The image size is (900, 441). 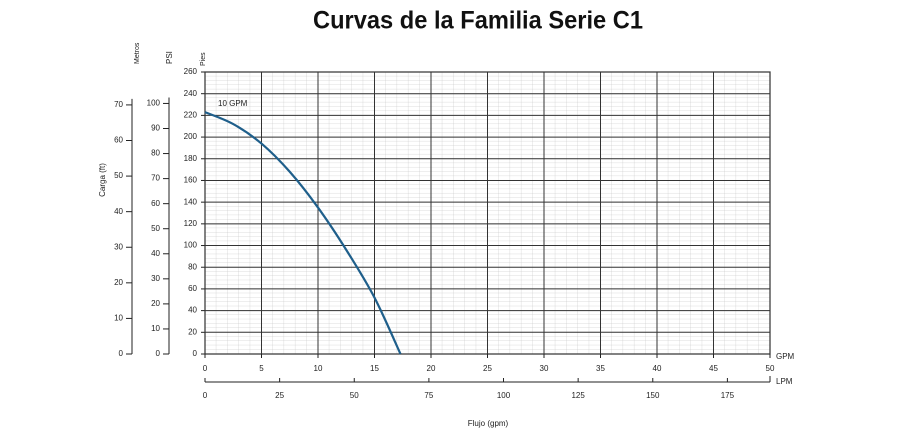 What do you see at coordinates (191, 93) in the screenshot?
I see `y-tick-label: 240` at bounding box center [191, 93].